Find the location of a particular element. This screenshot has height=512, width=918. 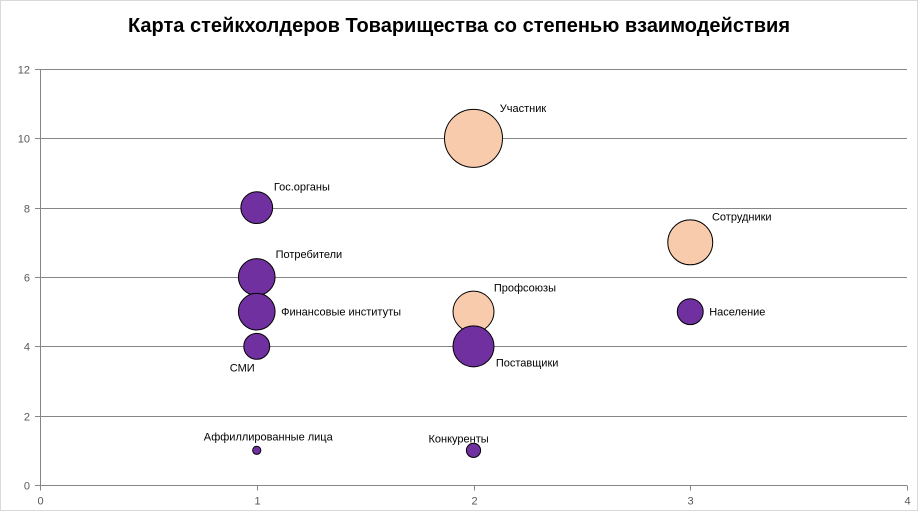

y-tick-label-8: 8 is located at coordinates (27, 210).